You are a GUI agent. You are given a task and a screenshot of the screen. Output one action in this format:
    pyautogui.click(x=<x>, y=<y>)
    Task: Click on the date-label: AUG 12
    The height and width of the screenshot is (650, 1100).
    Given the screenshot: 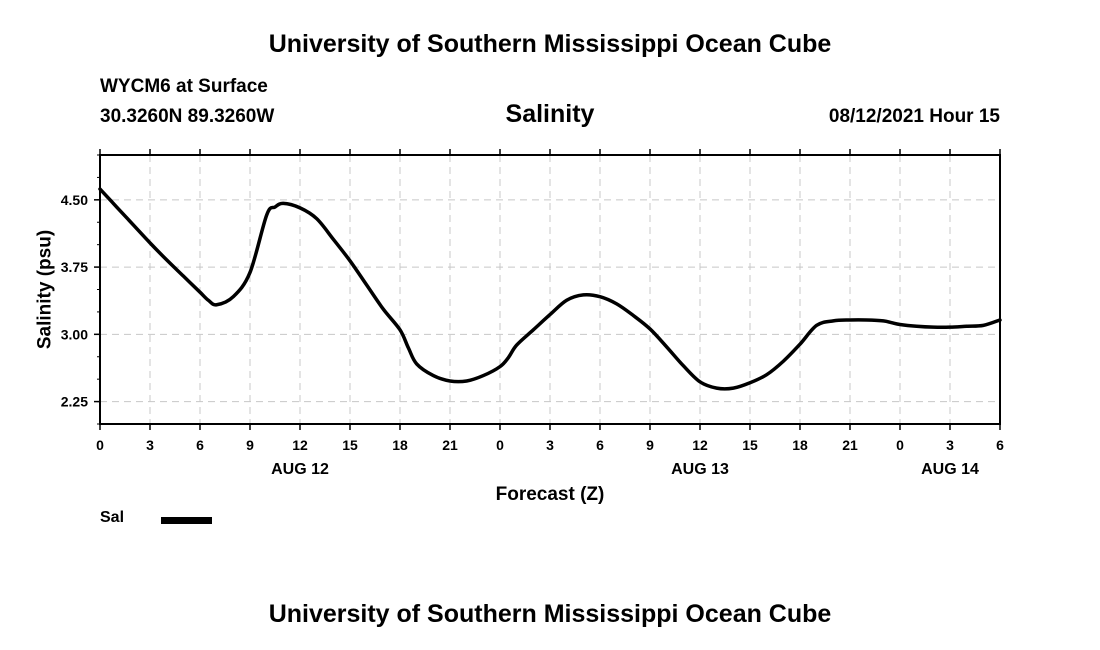 What is the action you would take?
    pyautogui.click(x=300, y=469)
    